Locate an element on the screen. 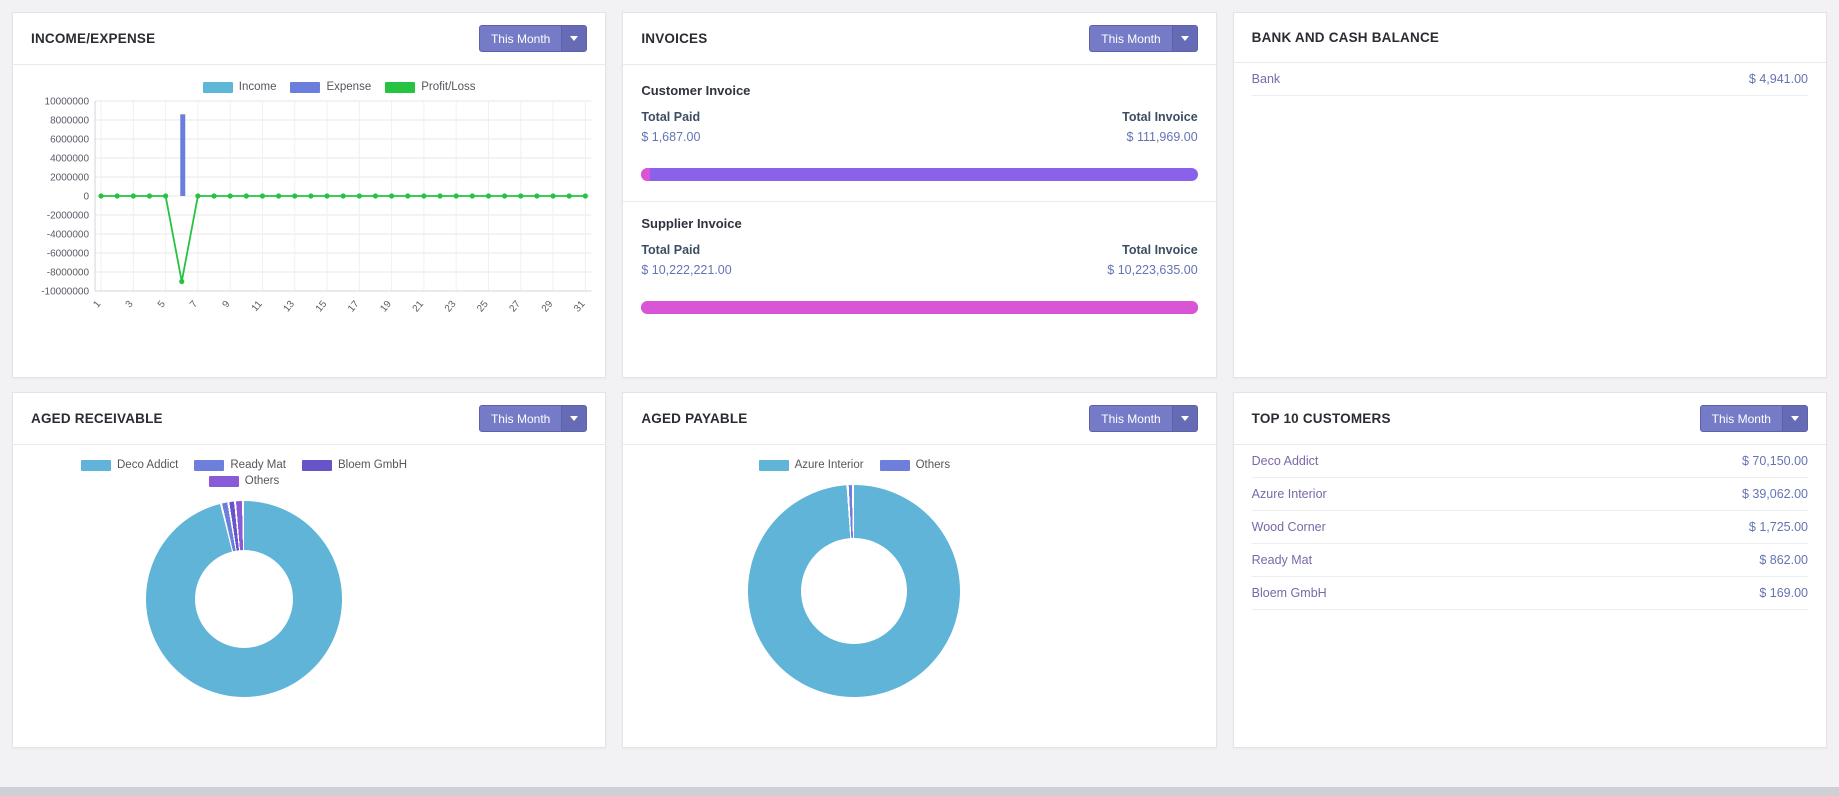 This screenshot has width=1839, height=796. customer-link: Deco Addict is located at coordinates (1285, 461).